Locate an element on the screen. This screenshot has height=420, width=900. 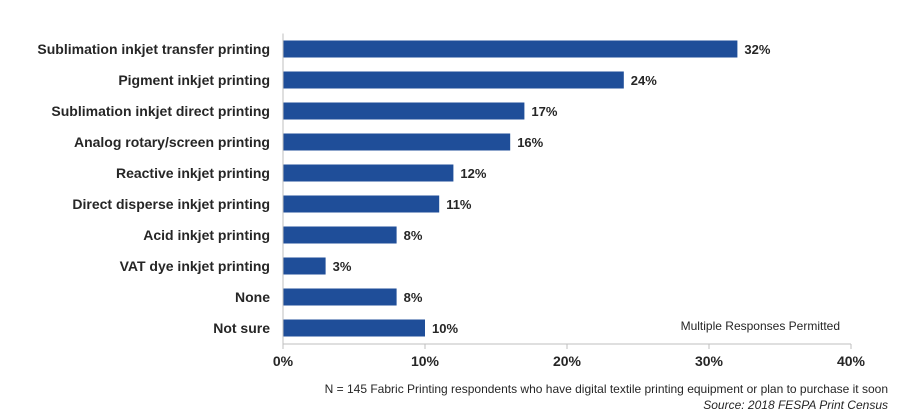
value-label: 11% is located at coordinates (459, 204).